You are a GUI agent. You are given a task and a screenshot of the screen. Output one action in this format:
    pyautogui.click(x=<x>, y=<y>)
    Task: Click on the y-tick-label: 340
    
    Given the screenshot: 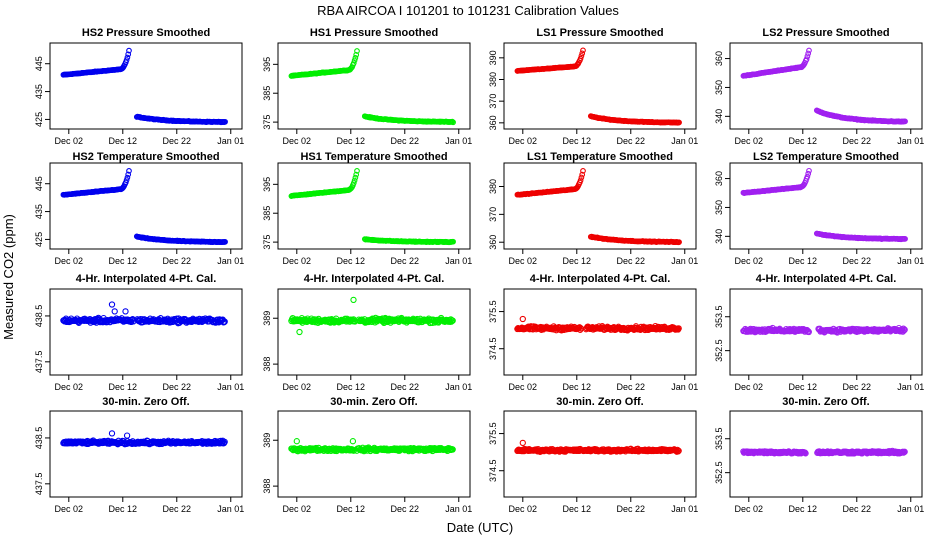 What is the action you would take?
    pyautogui.click(x=719, y=236)
    